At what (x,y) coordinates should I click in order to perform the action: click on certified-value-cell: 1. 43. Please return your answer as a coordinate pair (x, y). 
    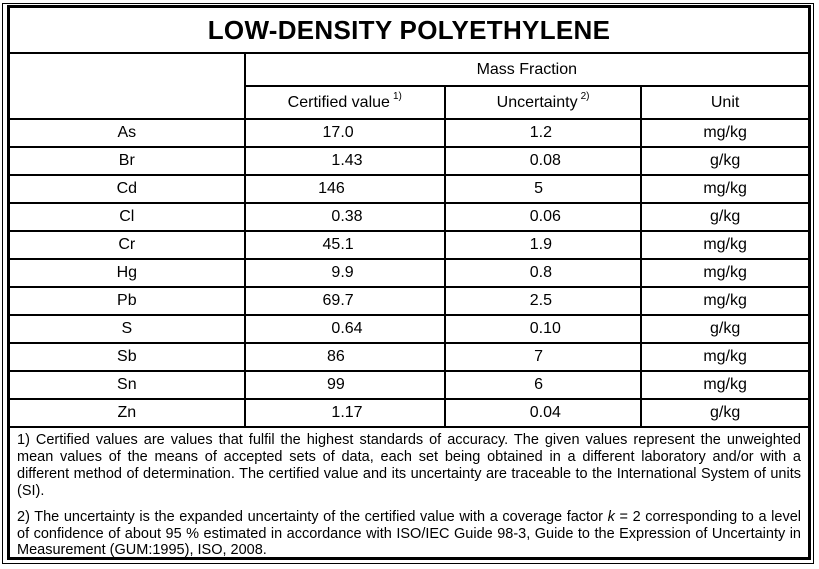
    Looking at the image, I should click on (345, 161).